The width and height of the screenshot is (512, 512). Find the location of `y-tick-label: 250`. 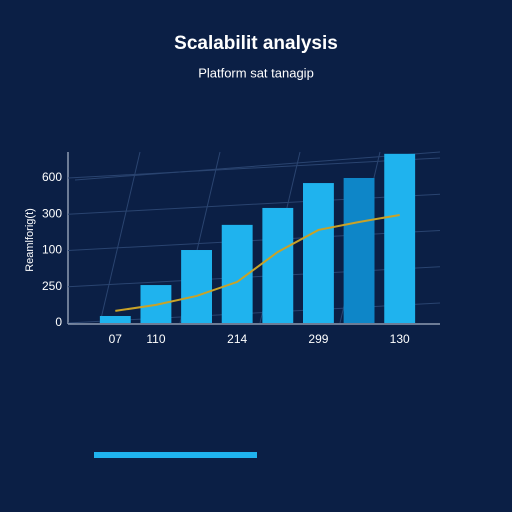

y-tick-label: 250 is located at coordinates (52, 286).